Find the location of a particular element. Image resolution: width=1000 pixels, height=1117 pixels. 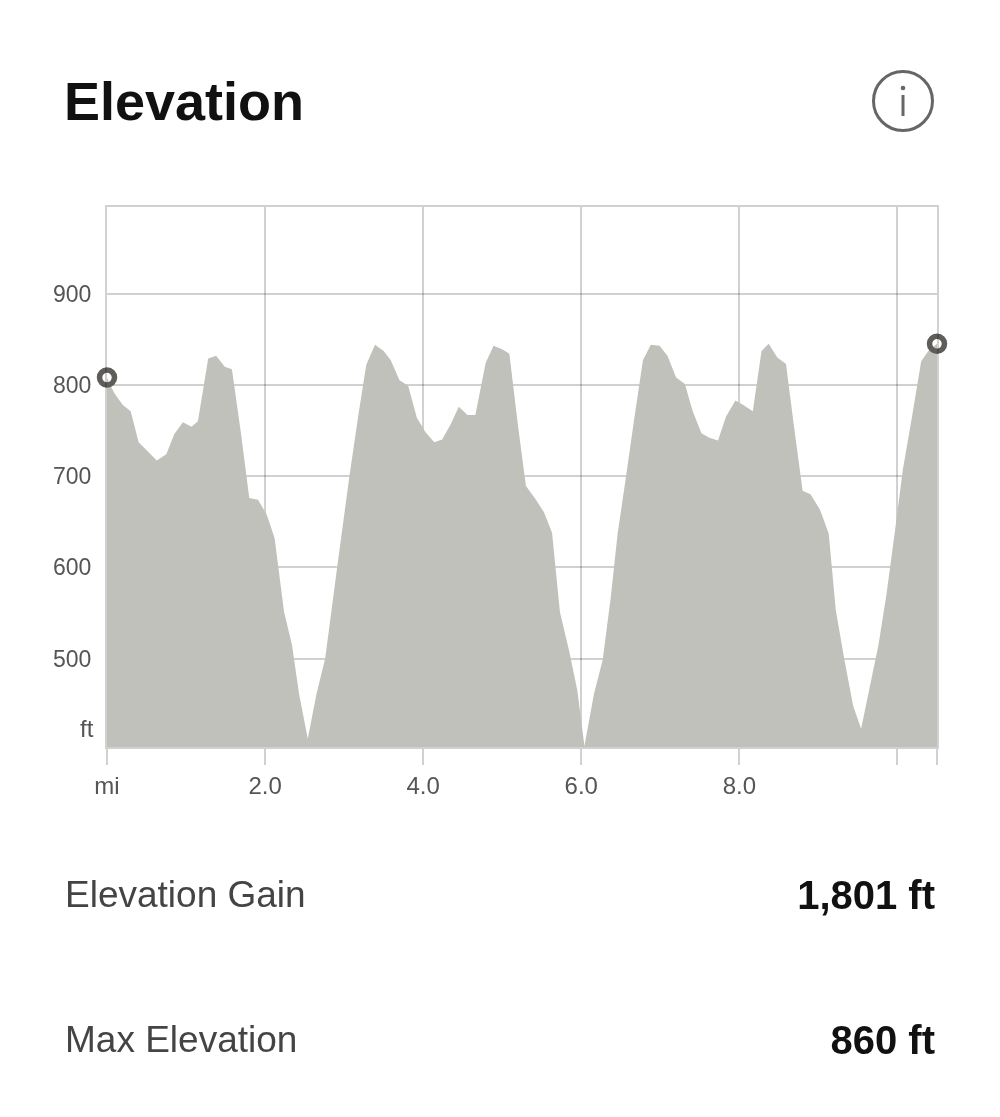

x-tick-label: mi is located at coordinates (107, 785).